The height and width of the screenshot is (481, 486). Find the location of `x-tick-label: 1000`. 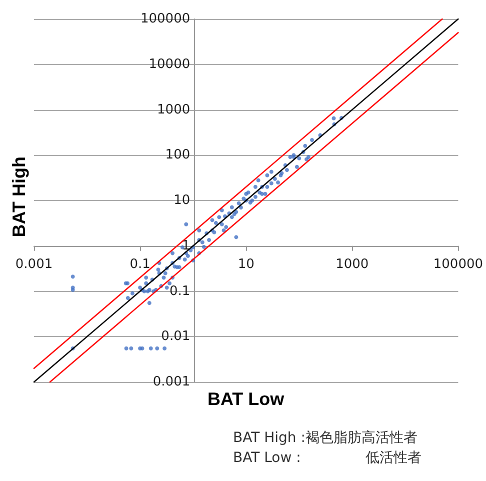

x-tick-label: 1000 is located at coordinates (352, 264).